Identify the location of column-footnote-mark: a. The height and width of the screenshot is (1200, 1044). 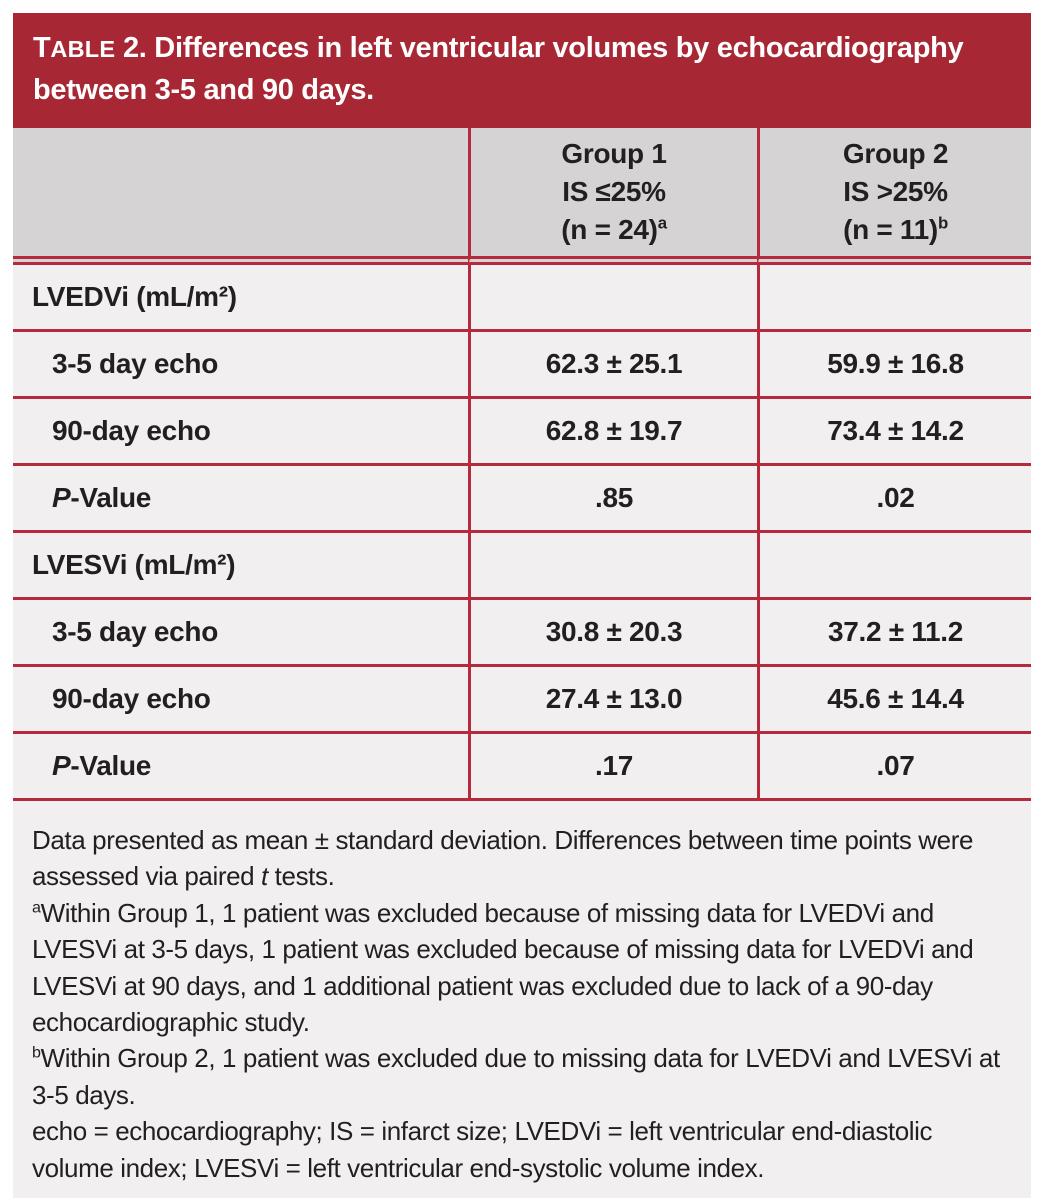
(662, 223).